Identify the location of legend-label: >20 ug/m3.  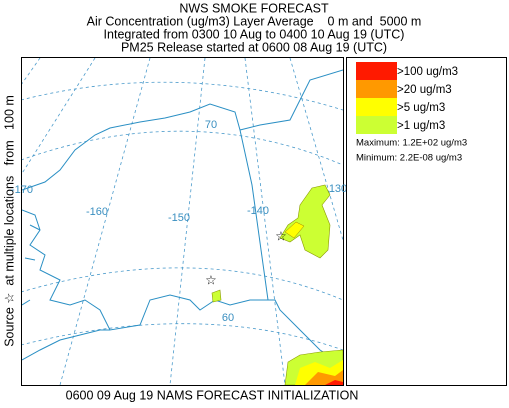
(424, 90).